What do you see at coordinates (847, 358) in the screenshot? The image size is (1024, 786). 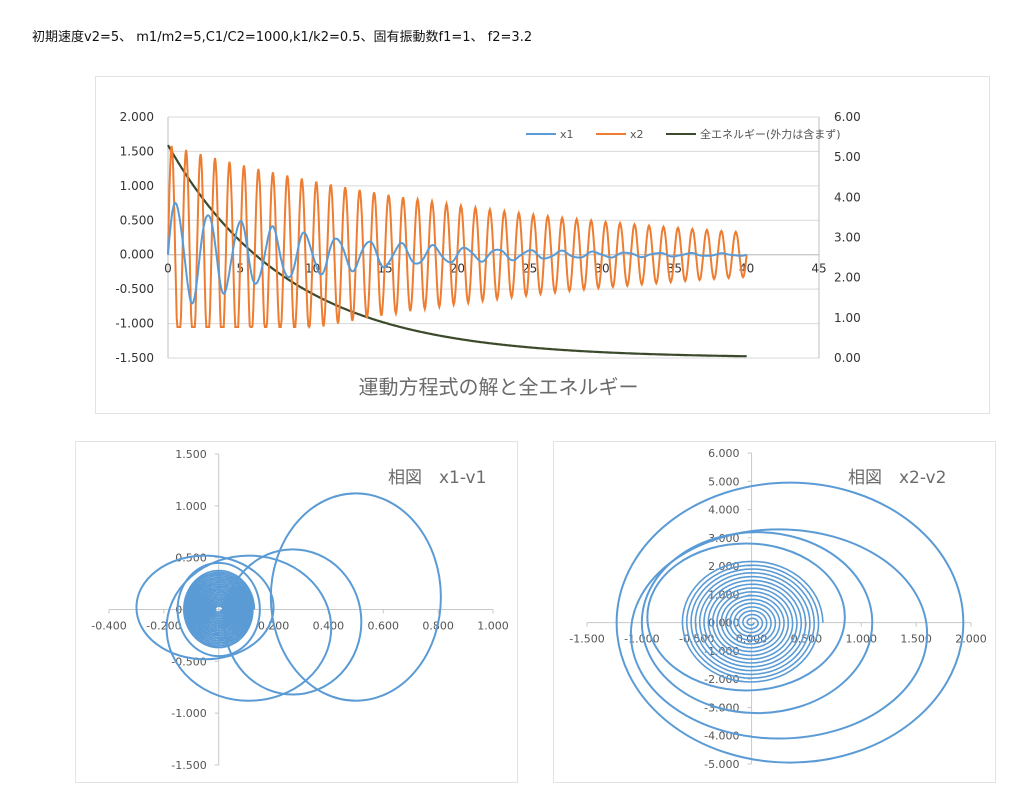 I see `y-right-tick-label: 0.00` at bounding box center [847, 358].